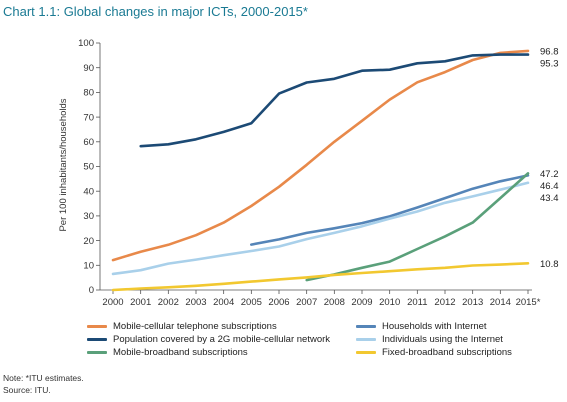 This screenshot has width=567, height=402. I want to click on y-tick-label: 10, so click(88, 266).